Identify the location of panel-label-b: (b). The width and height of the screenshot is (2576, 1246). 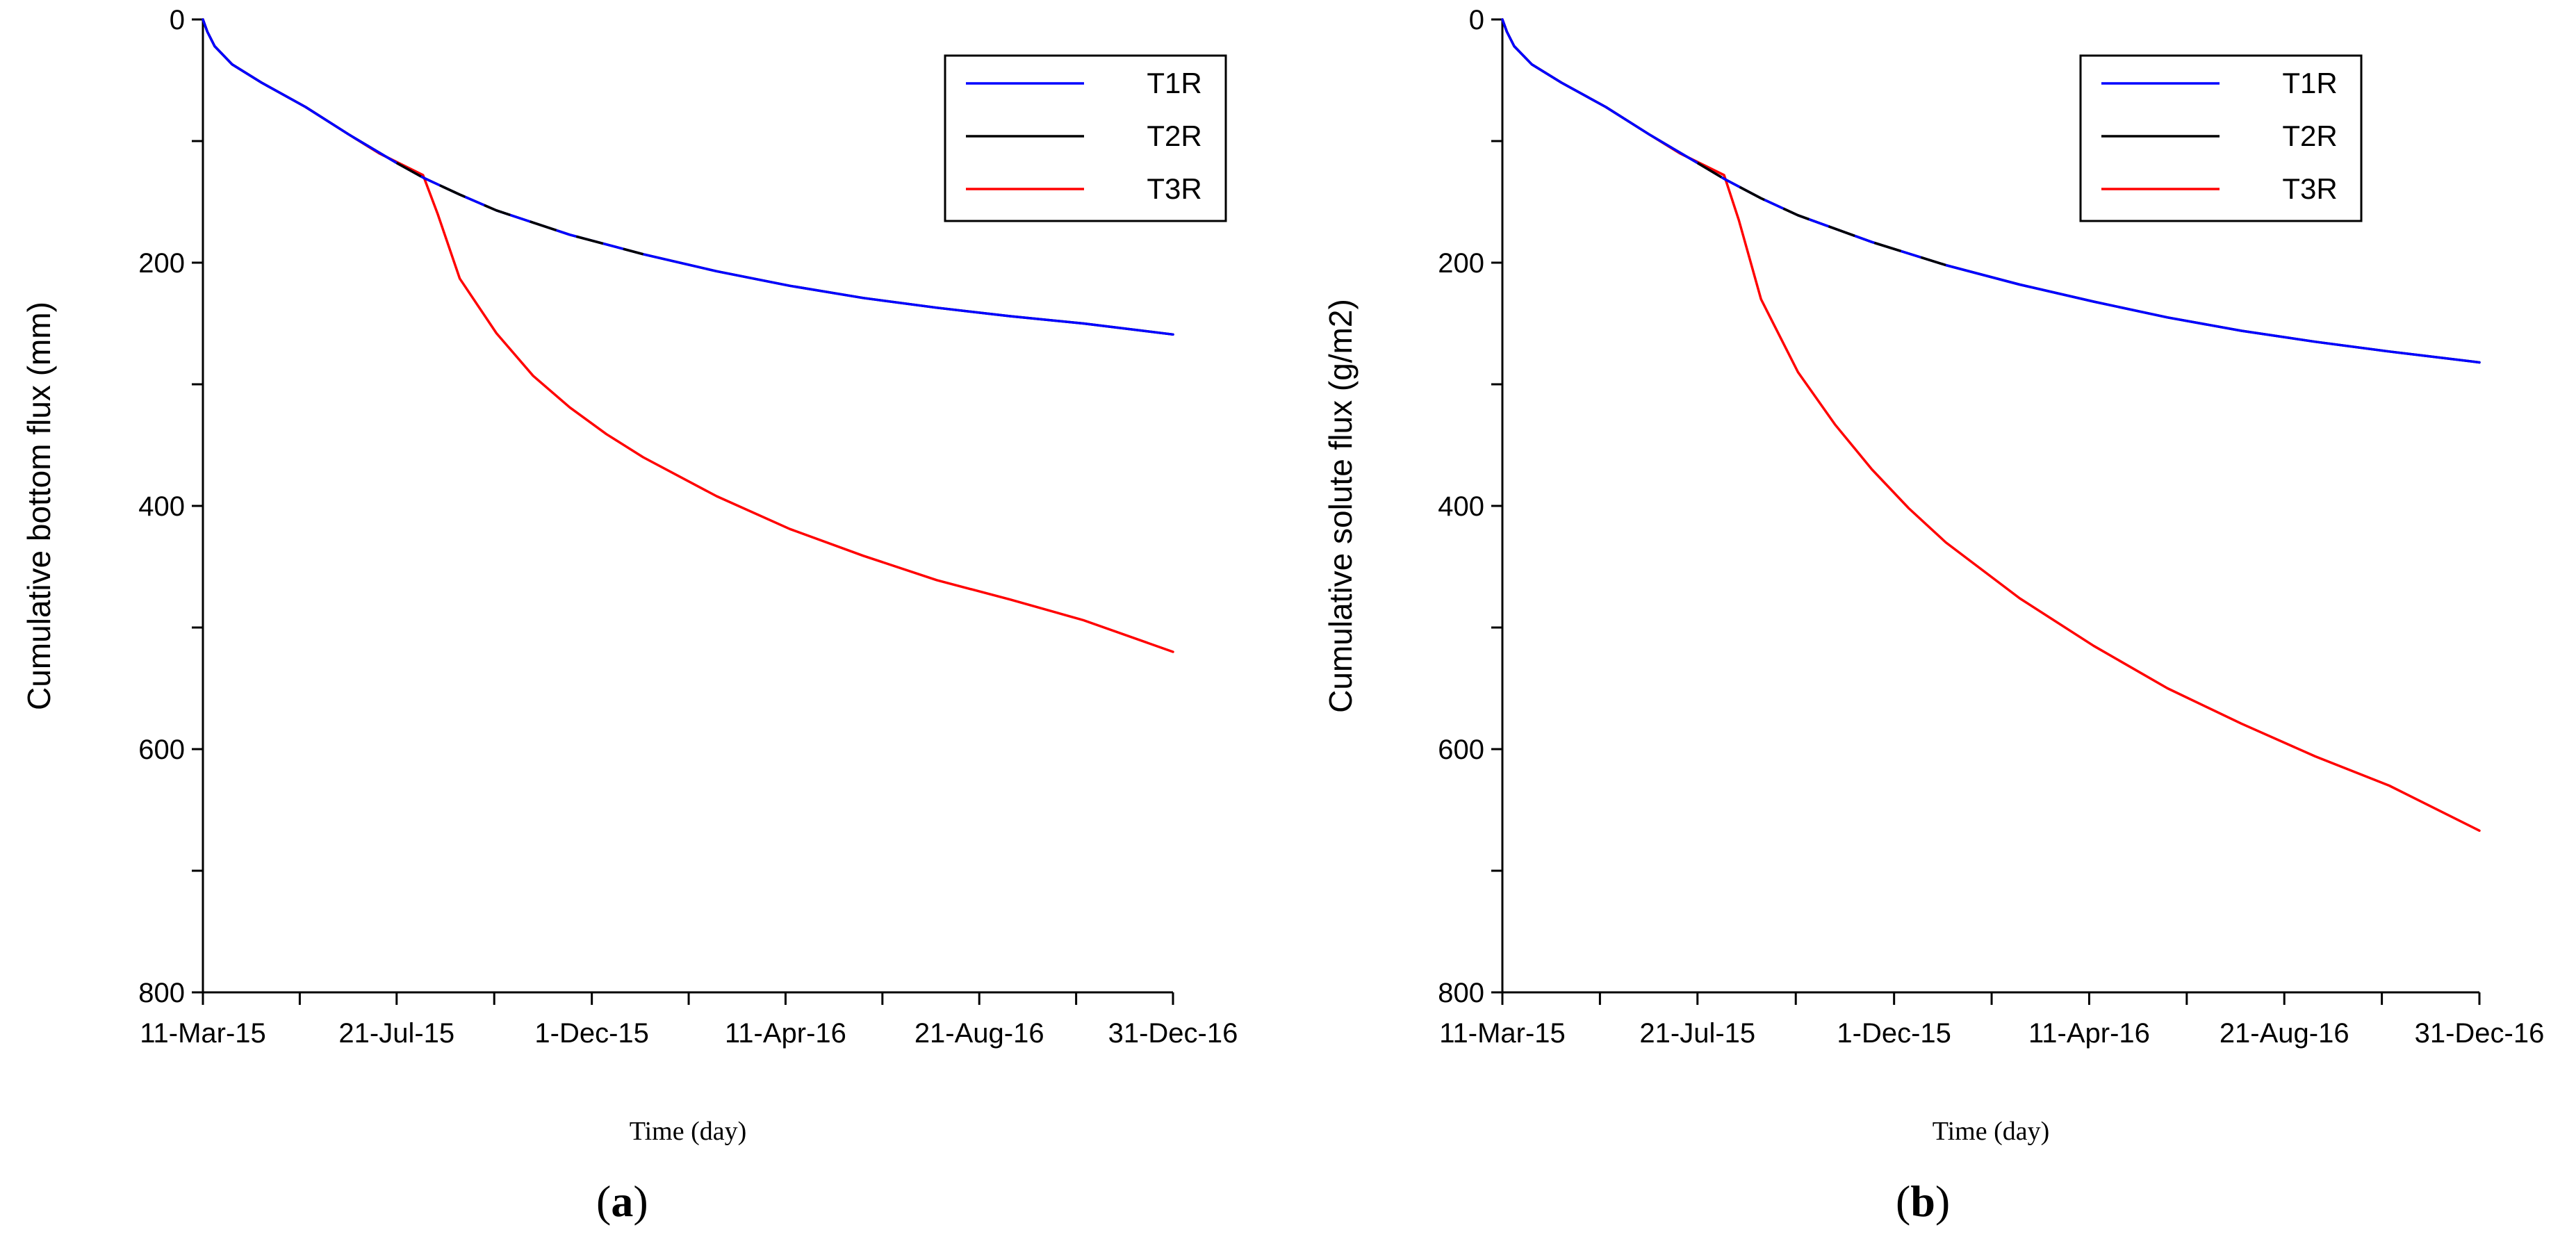
(1924, 1201).